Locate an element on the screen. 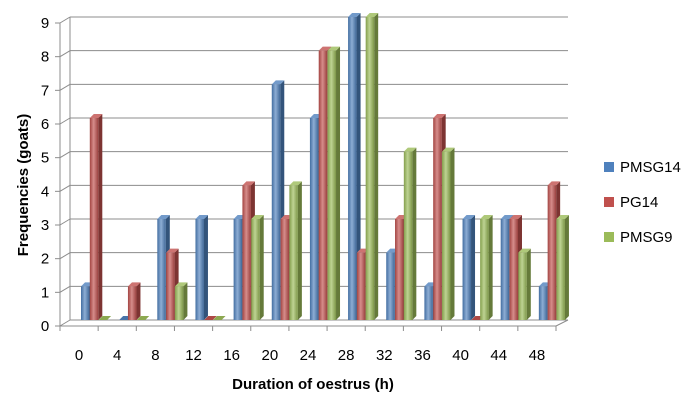 The image size is (691, 397). x-tick-label: 32 is located at coordinates (384, 355).